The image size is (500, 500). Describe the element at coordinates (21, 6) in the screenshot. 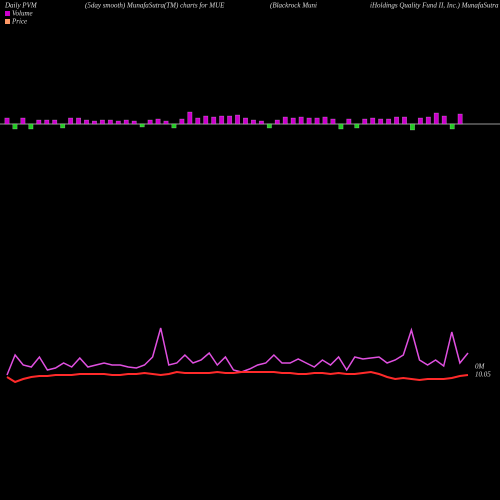

I see `chart-title: Daily PVM` at that location.